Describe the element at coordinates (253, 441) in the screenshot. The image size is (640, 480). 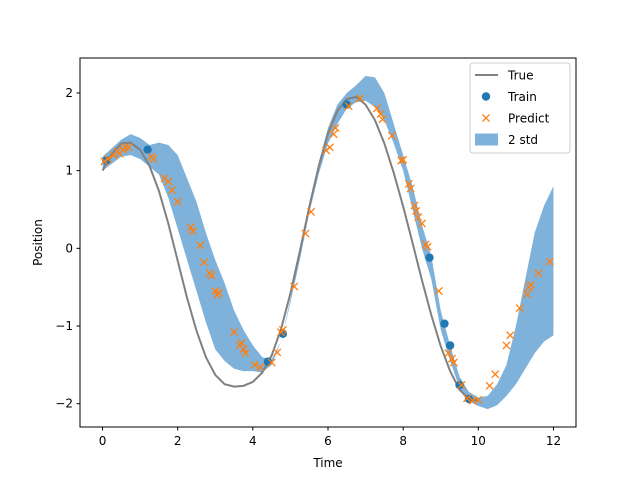
I see `x-tick-label: 4` at that location.